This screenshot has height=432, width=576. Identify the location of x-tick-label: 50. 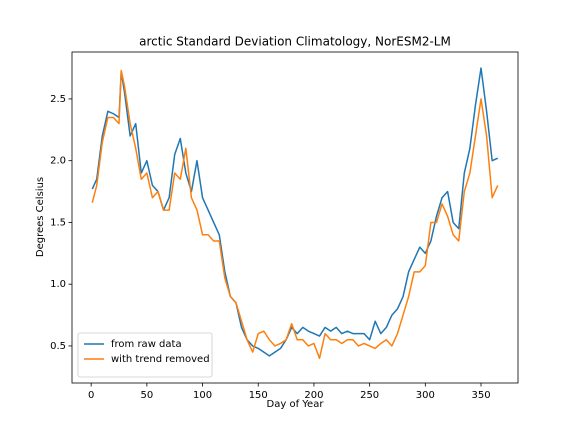
(146, 395).